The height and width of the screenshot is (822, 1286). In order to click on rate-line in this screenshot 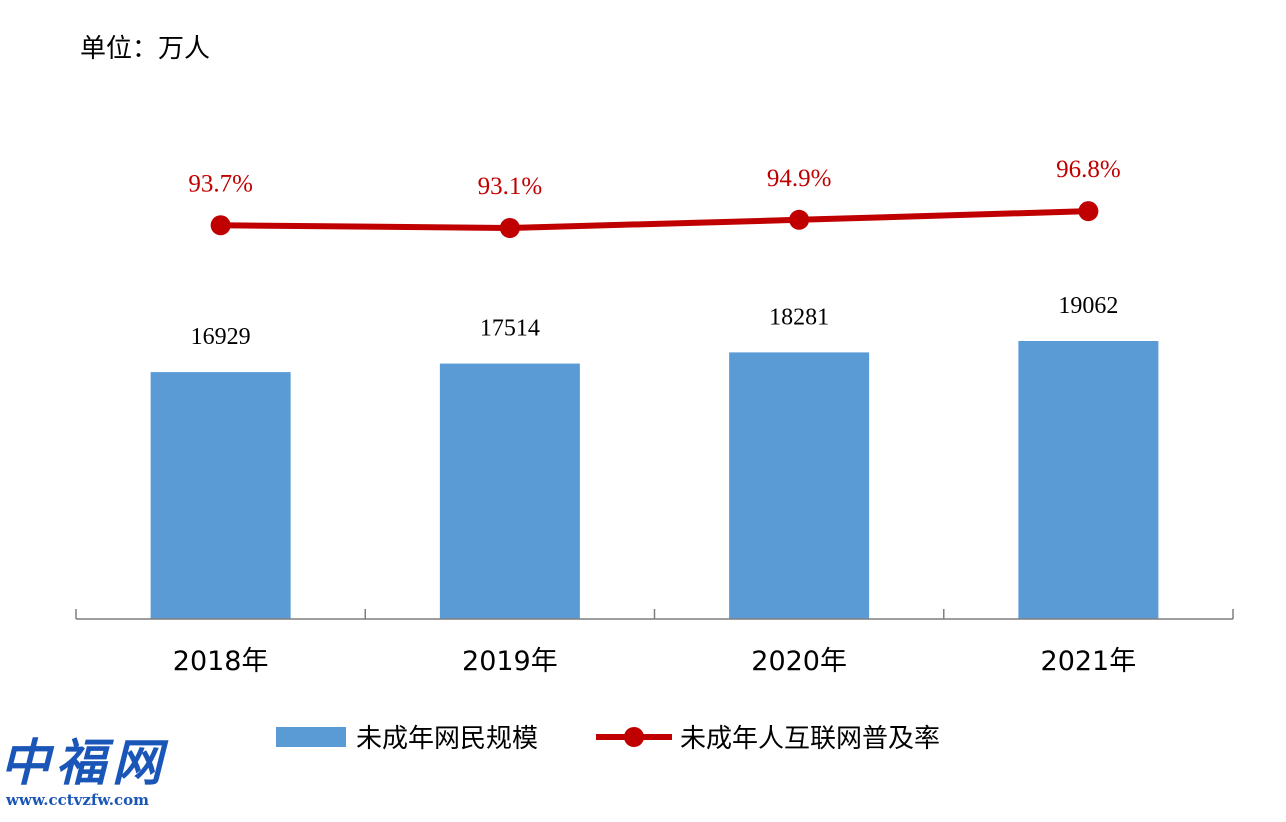, I will do `click(654, 220)`.